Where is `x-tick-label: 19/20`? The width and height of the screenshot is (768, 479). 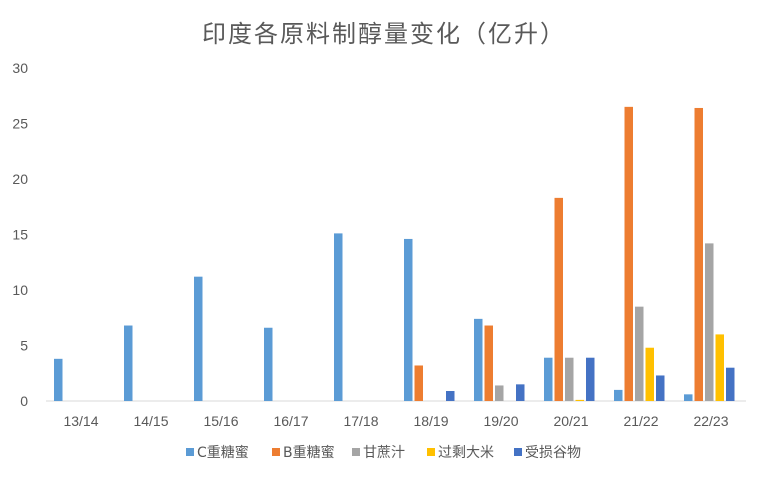 x-tick-label: 19/20 is located at coordinates (500, 421).